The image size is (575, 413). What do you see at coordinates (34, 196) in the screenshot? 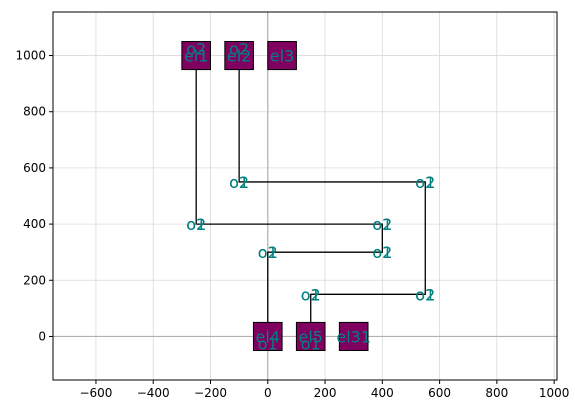
I see `y-axis-ticks: 0 200 400 600 800 1000` at bounding box center [34, 196].